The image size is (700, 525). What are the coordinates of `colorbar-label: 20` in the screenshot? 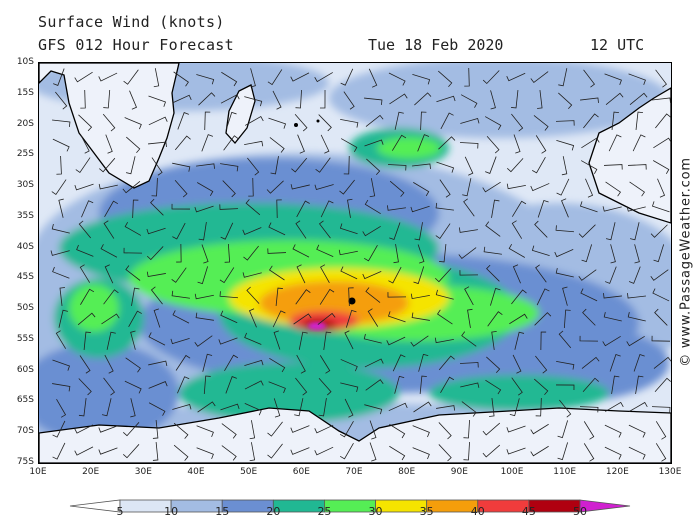 It's located at (273, 511).